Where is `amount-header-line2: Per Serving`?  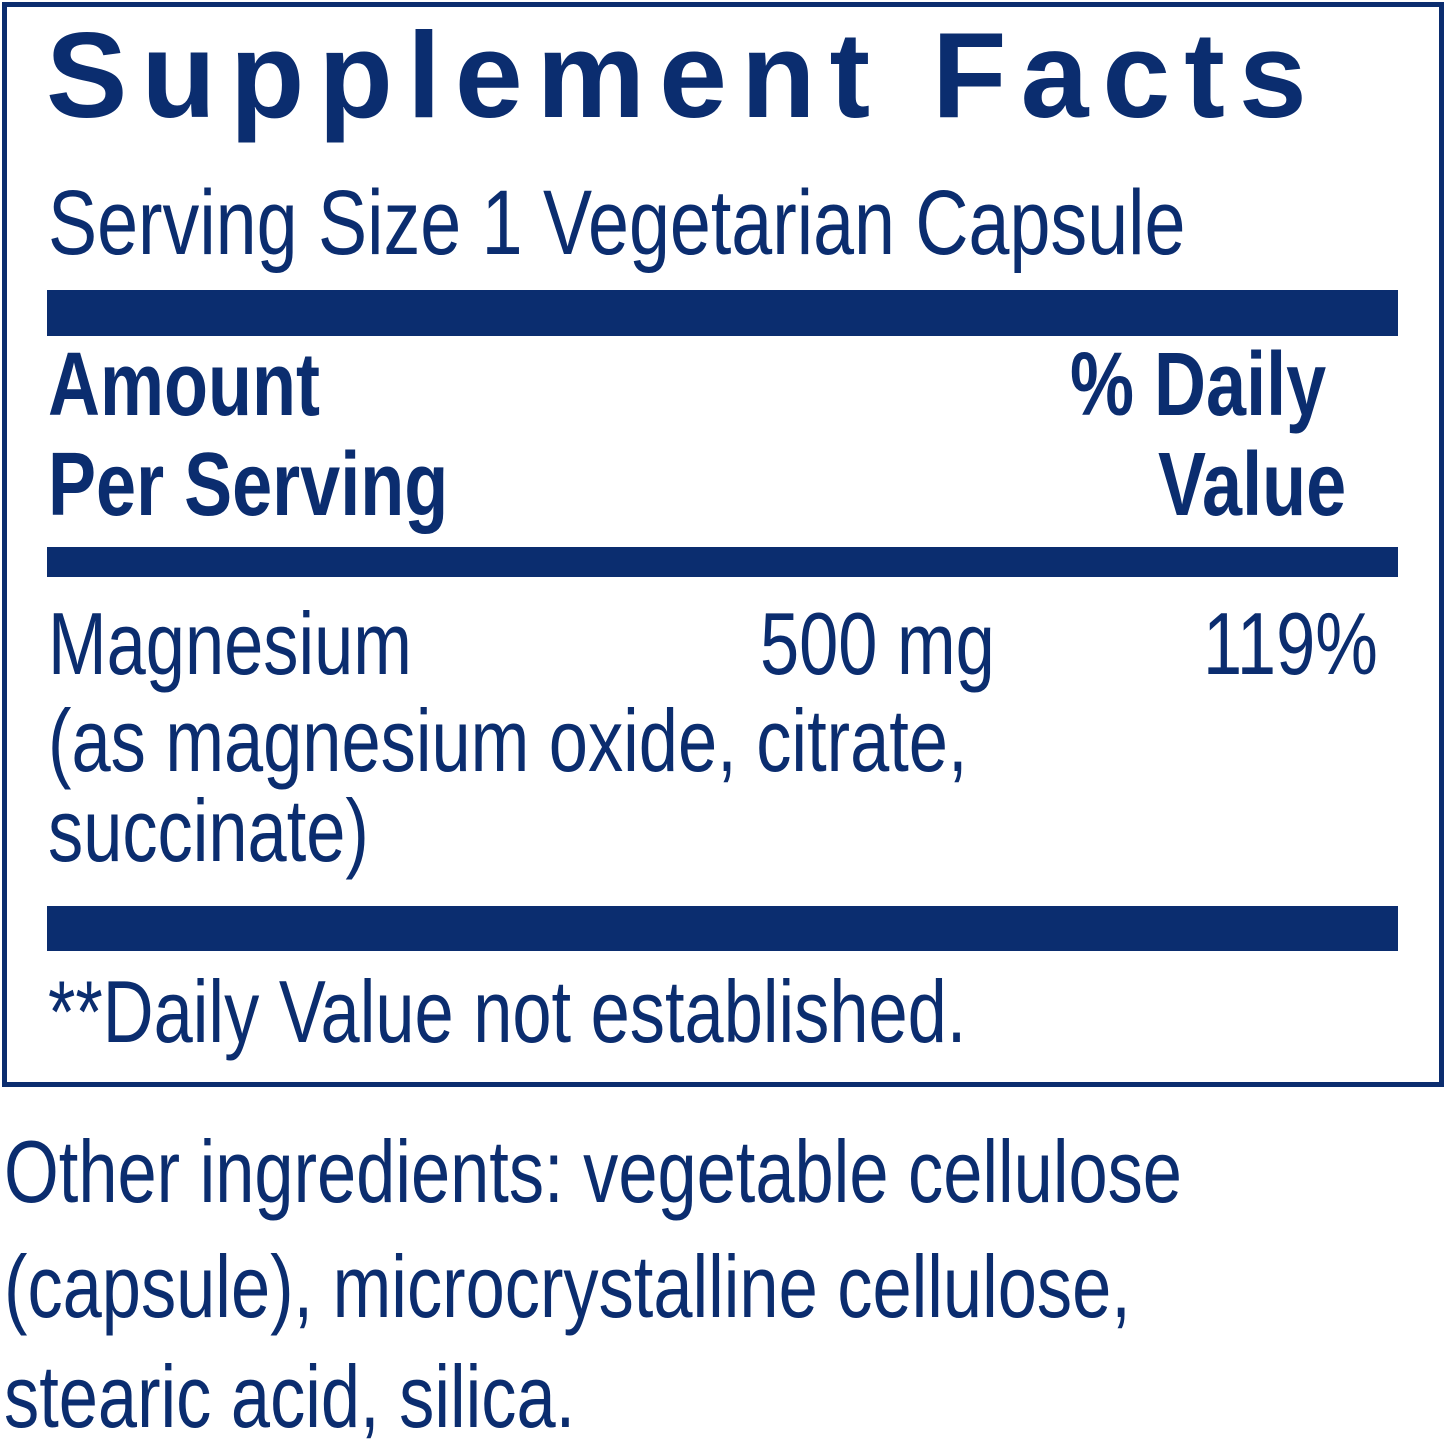
amount-header-line2: Per Serving is located at coordinates (248, 485).